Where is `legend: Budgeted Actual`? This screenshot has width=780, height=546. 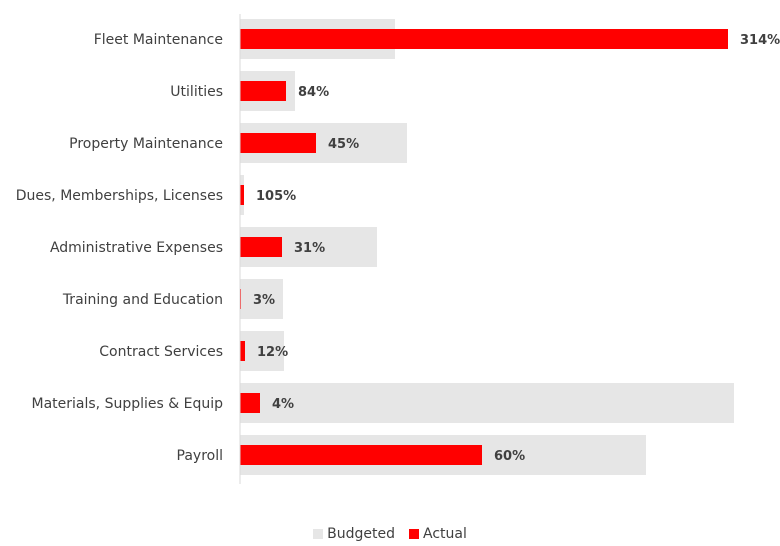
legend: Budgeted Actual is located at coordinates (390, 534).